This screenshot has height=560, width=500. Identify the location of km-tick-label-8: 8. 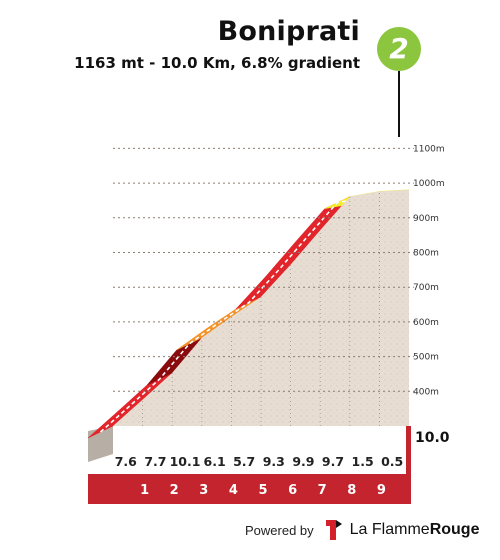
(351, 490).